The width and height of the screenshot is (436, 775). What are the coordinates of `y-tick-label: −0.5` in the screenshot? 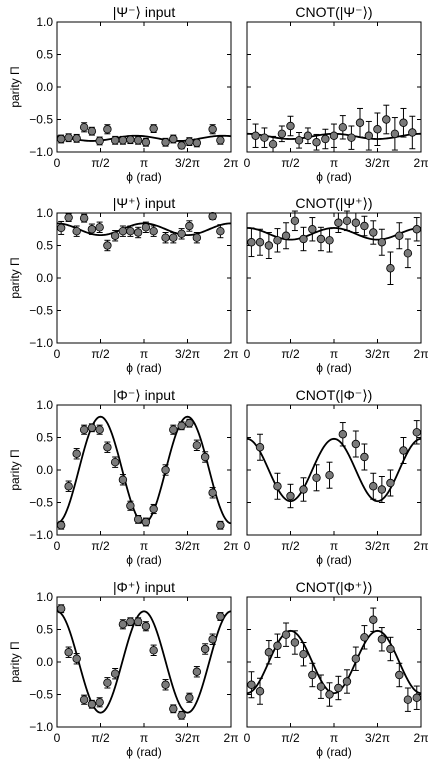 It's located at (41, 695).